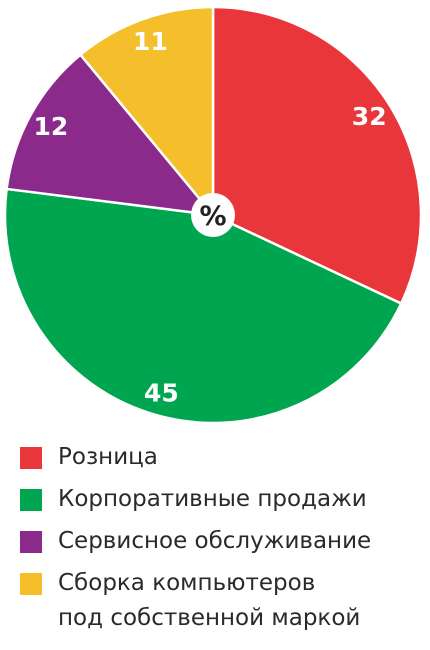 Image resolution: width=430 pixels, height=650 pixels. Describe the element at coordinates (31, 542) in the screenshot. I see `legend-swatch-service` at that location.